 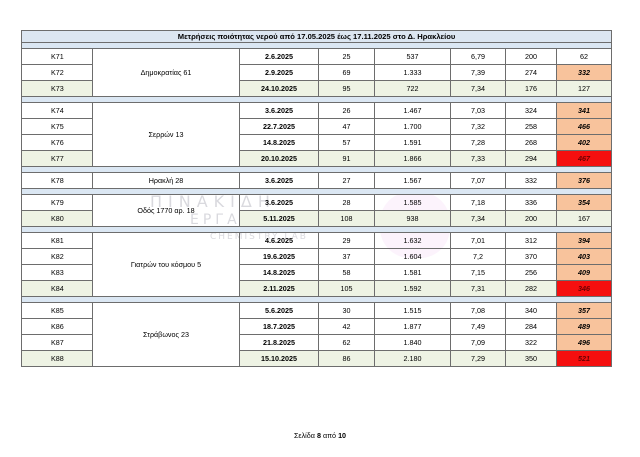 What do you see at coordinates (584, 56) in the screenshot?
I see `measurement-v5: 62` at bounding box center [584, 56].